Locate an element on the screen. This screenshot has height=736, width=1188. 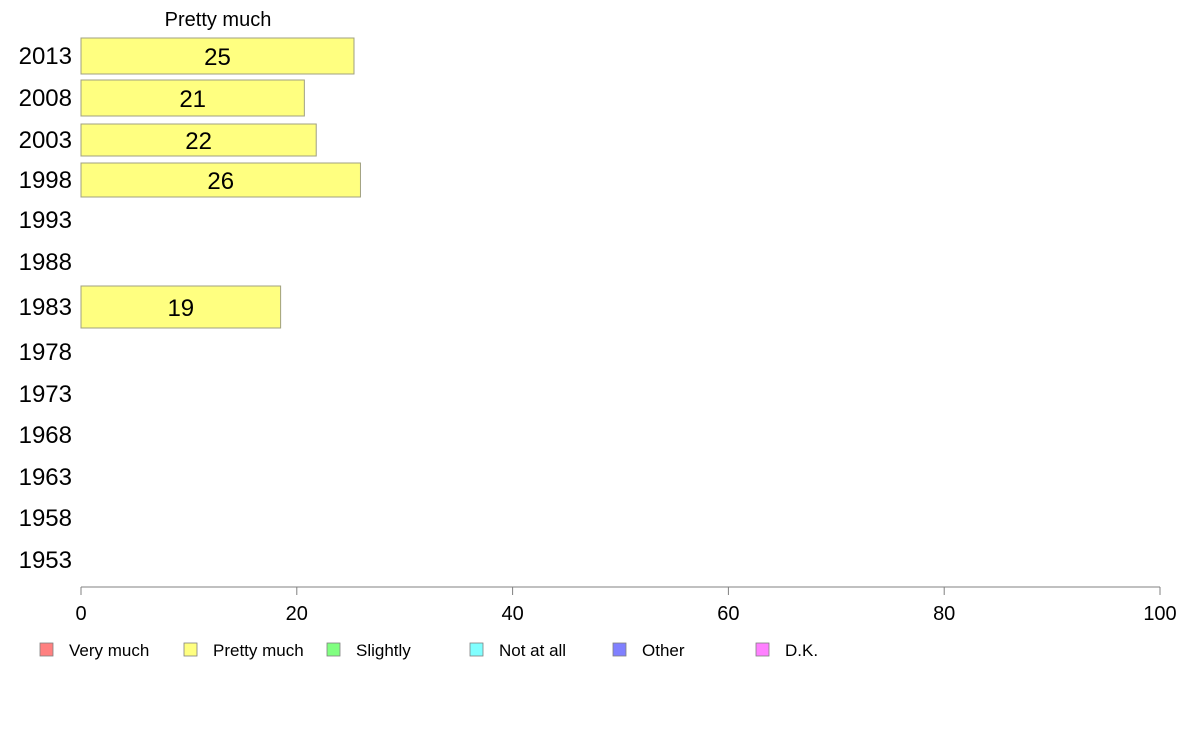
category-label: 1968 is located at coordinates (45, 435).